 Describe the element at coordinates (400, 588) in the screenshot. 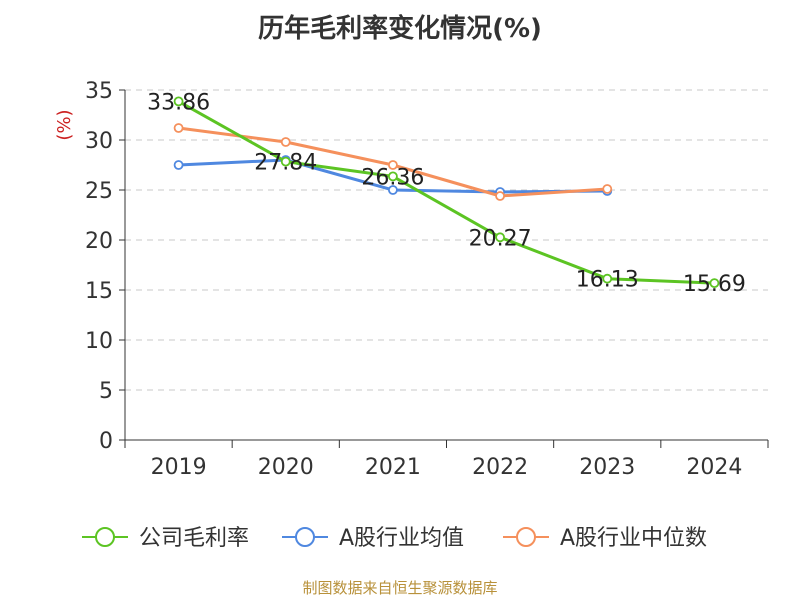

I see `source-note: 制图数据来自恒生聚源数据库` at that location.